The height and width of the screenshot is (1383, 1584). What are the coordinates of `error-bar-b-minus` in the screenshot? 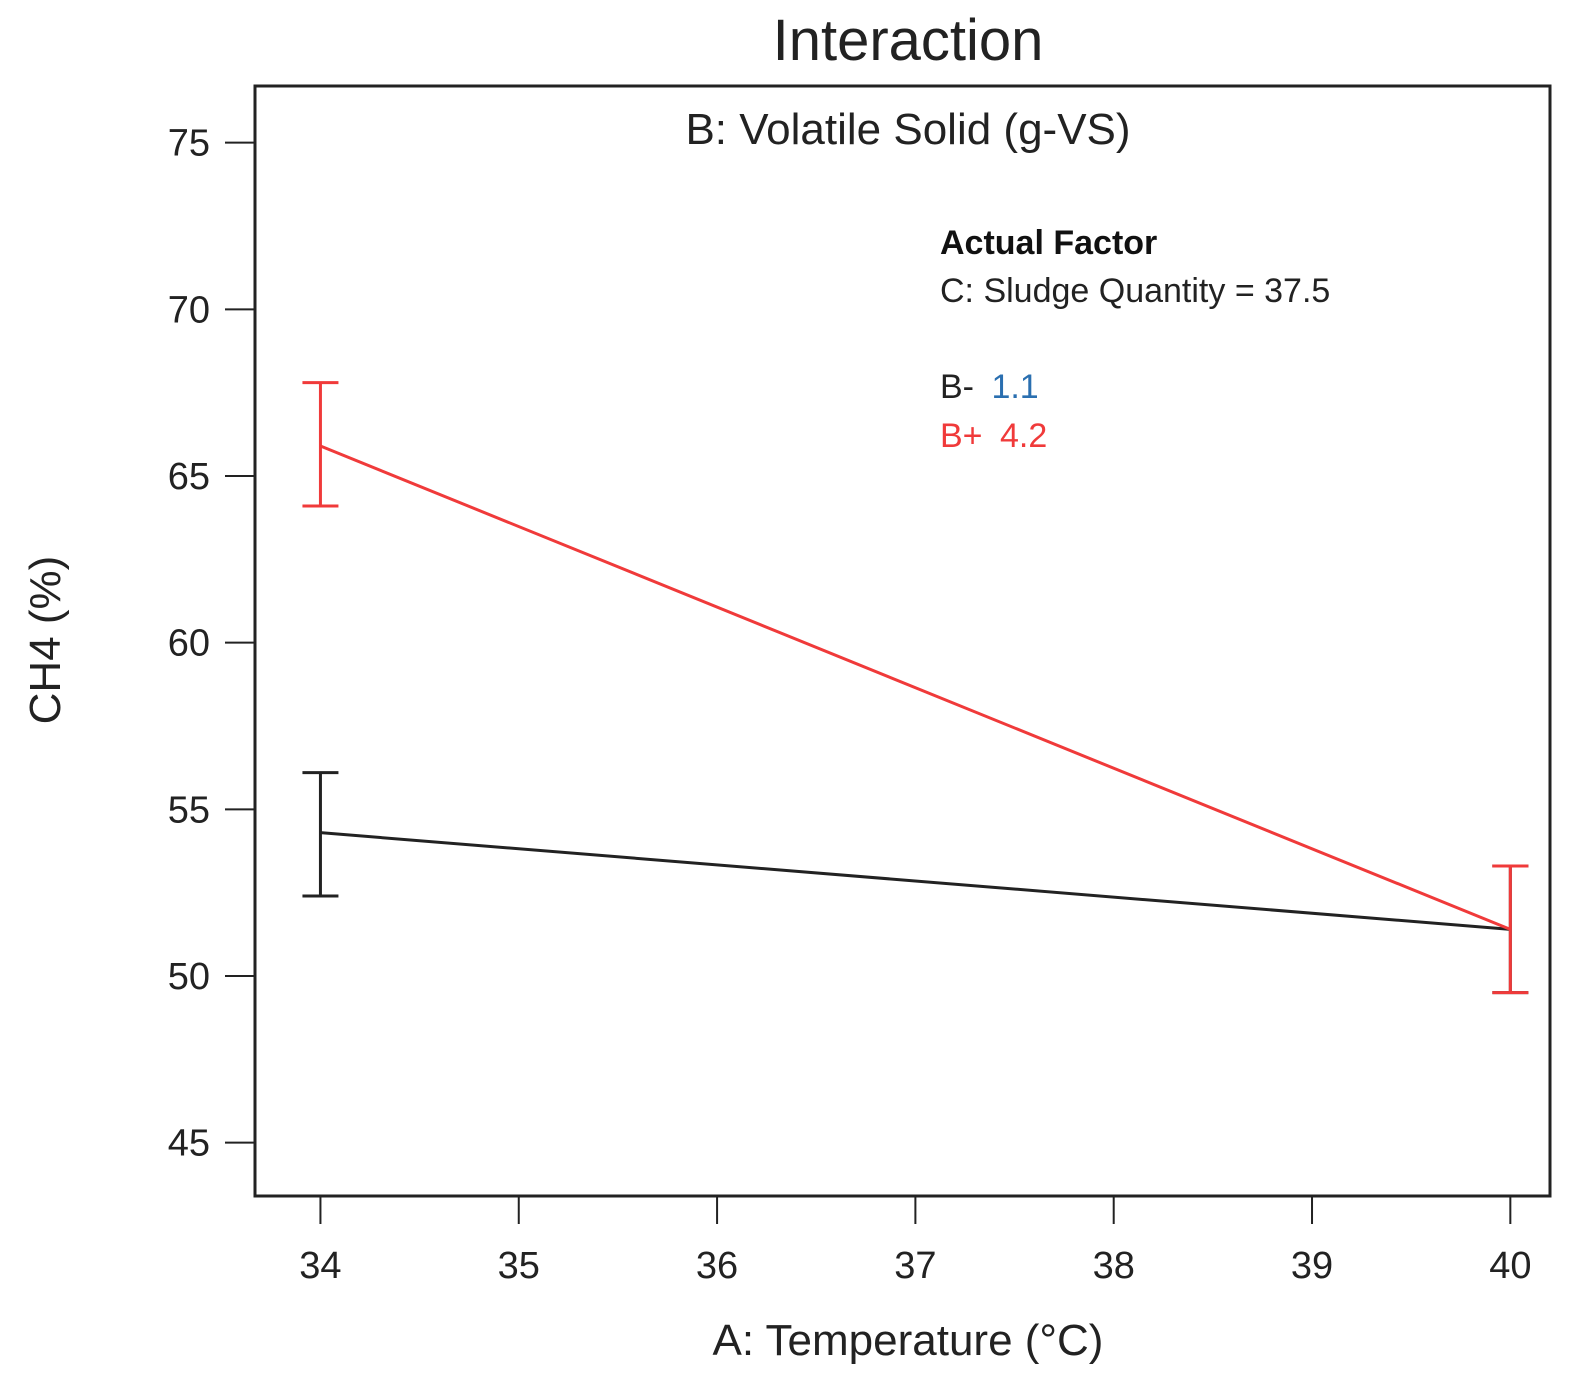 It's located at (320, 834).